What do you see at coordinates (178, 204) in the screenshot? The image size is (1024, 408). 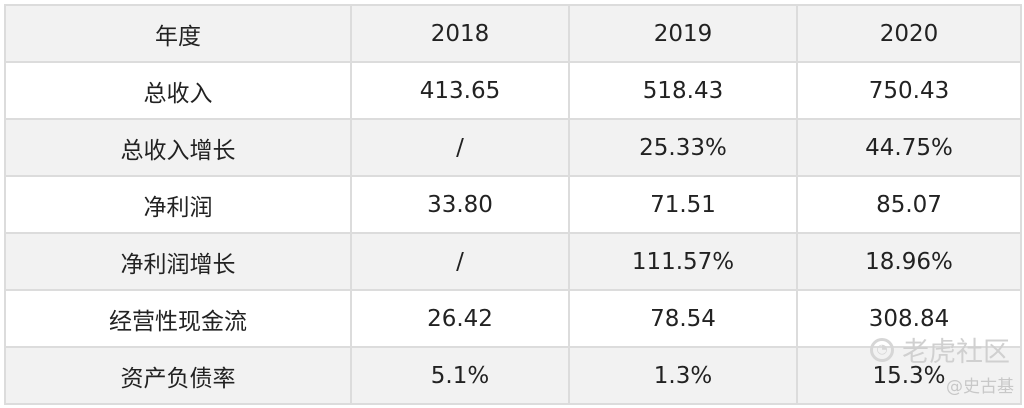 I see `row-label-net-profit: 净利润` at bounding box center [178, 204].